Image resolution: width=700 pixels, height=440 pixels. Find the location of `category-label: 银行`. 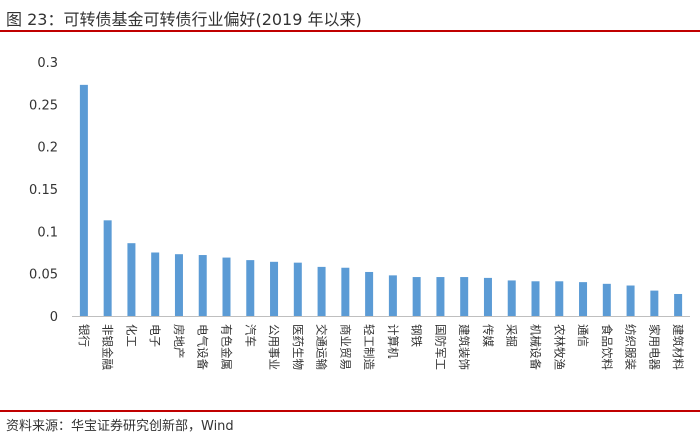

category-label: 银行 is located at coordinates (84, 335).